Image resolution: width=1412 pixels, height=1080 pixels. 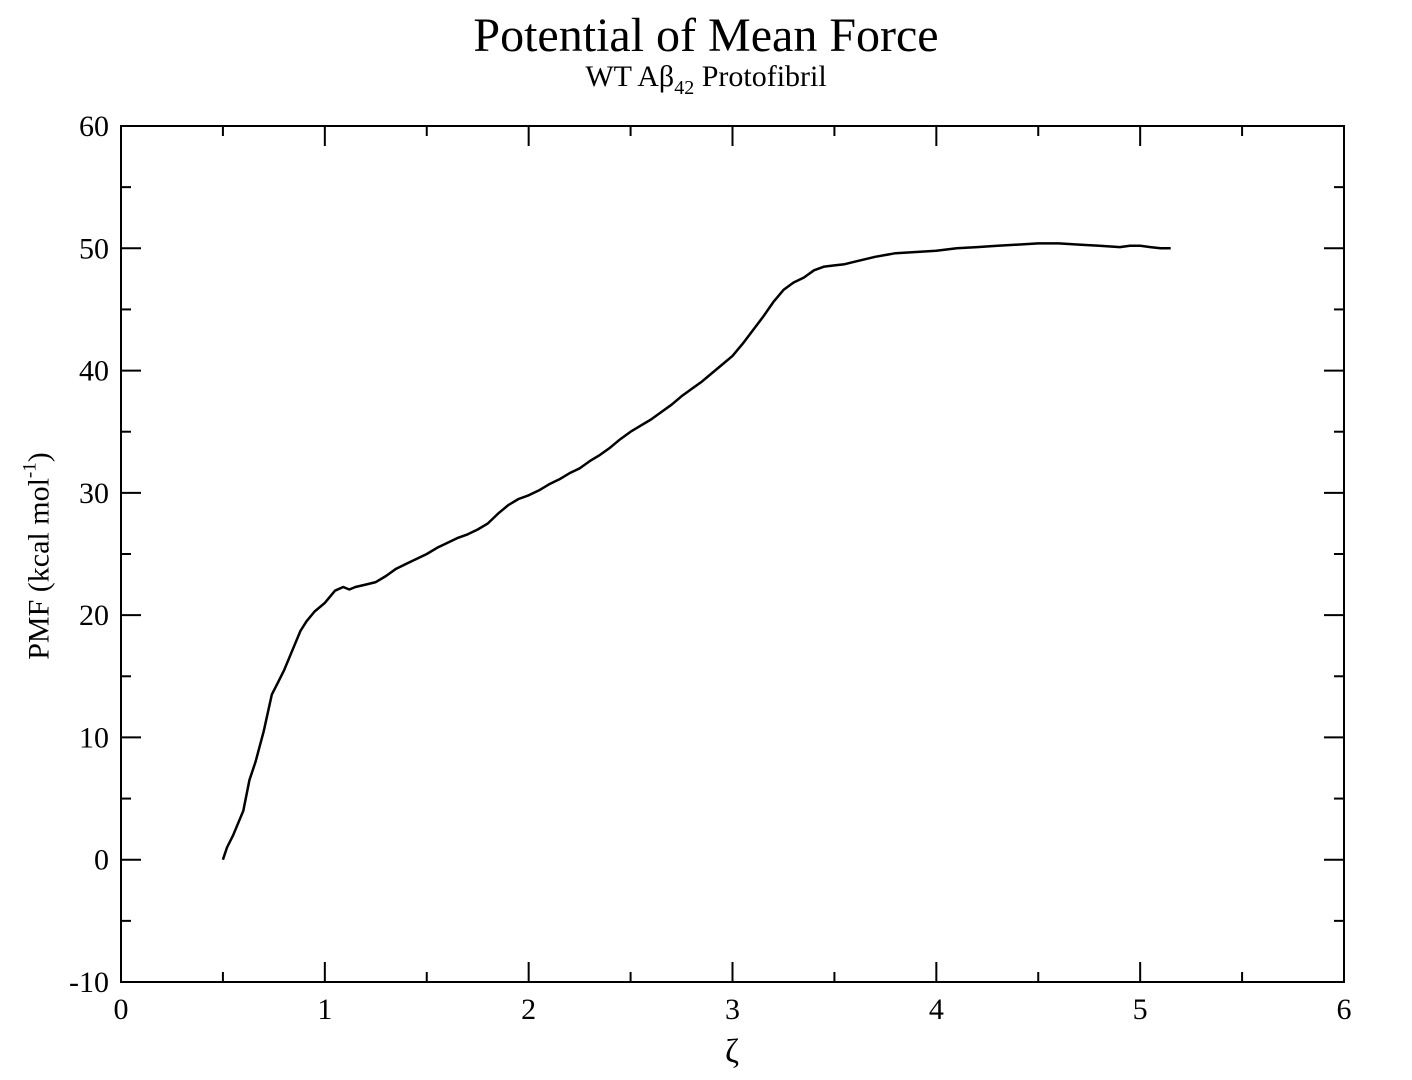 I want to click on x-tick-label: 0, so click(x=121, y=1009).